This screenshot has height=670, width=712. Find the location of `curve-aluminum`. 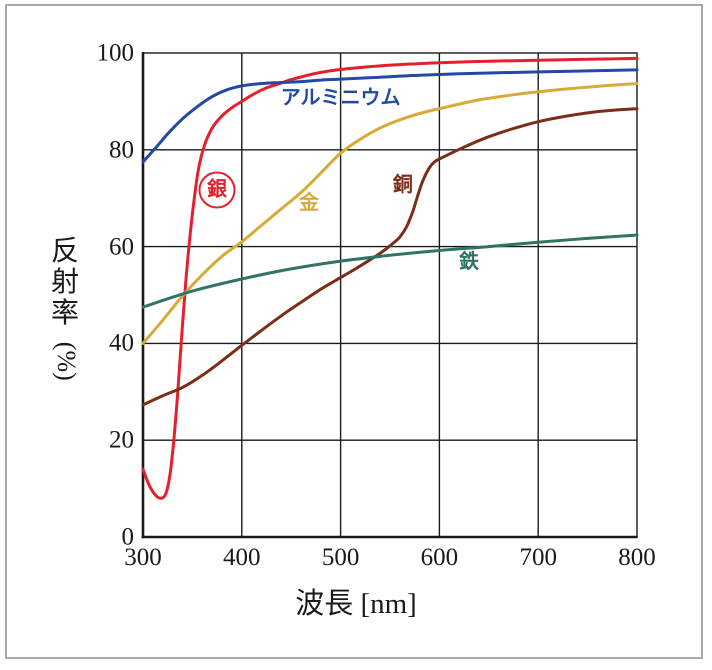

curve-aluminum is located at coordinates (390, 116).